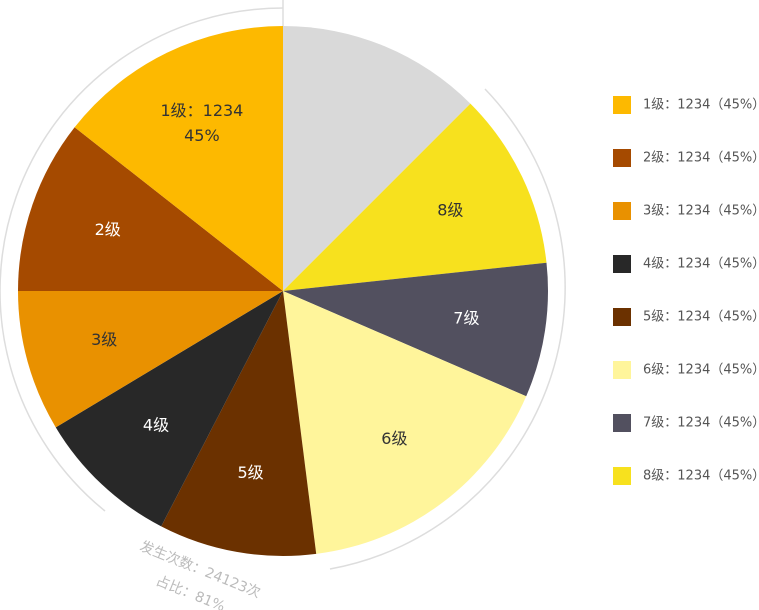 Image resolution: width=759 pixels, height=610 pixels. What do you see at coordinates (701, 370) in the screenshot?
I see `legend-label: 6级：1234（45%）` at bounding box center [701, 370].